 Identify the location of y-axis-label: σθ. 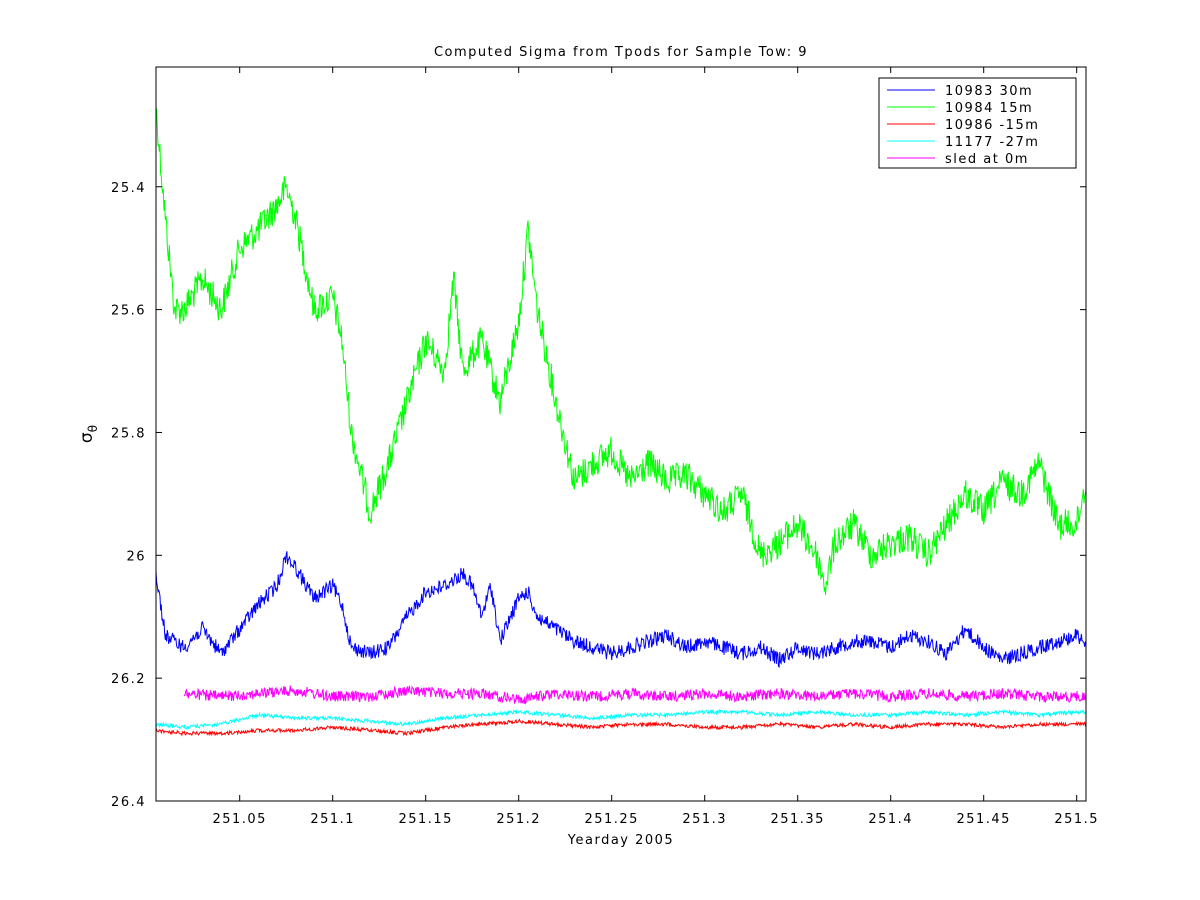
(88, 434).